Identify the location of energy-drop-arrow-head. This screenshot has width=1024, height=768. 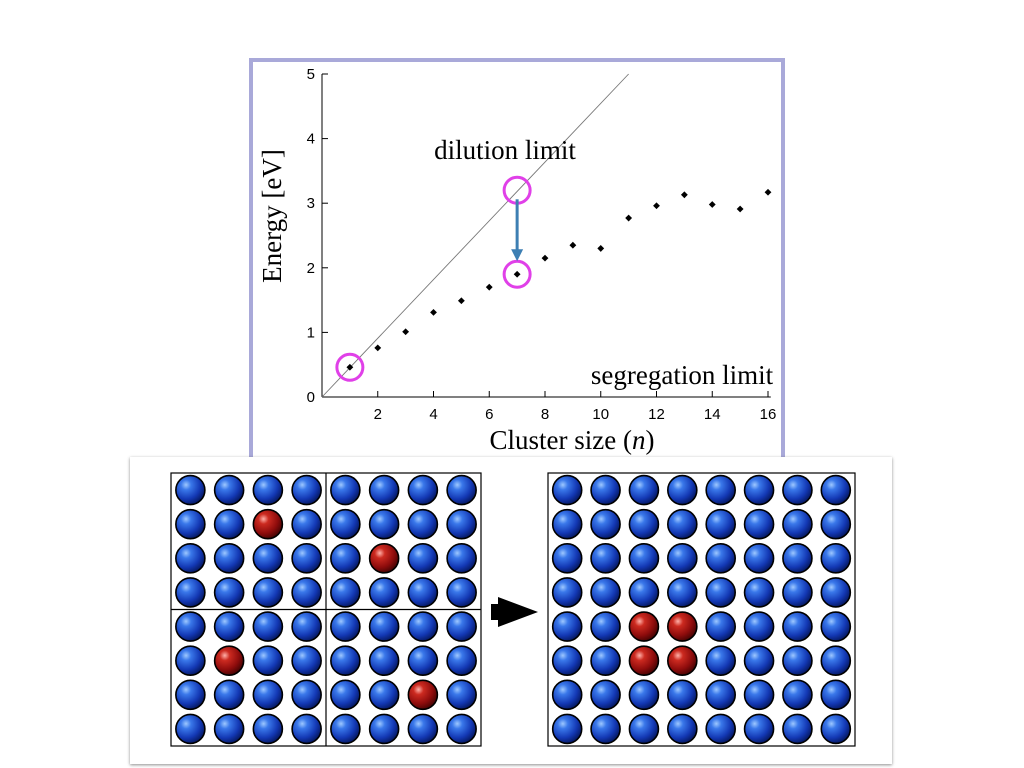
(517, 255).